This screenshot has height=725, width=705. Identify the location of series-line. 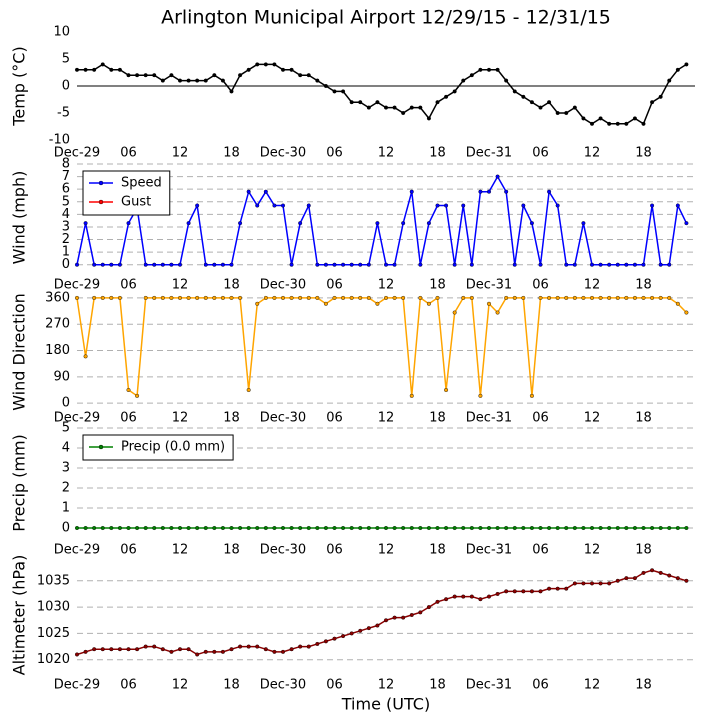
(382, 94).